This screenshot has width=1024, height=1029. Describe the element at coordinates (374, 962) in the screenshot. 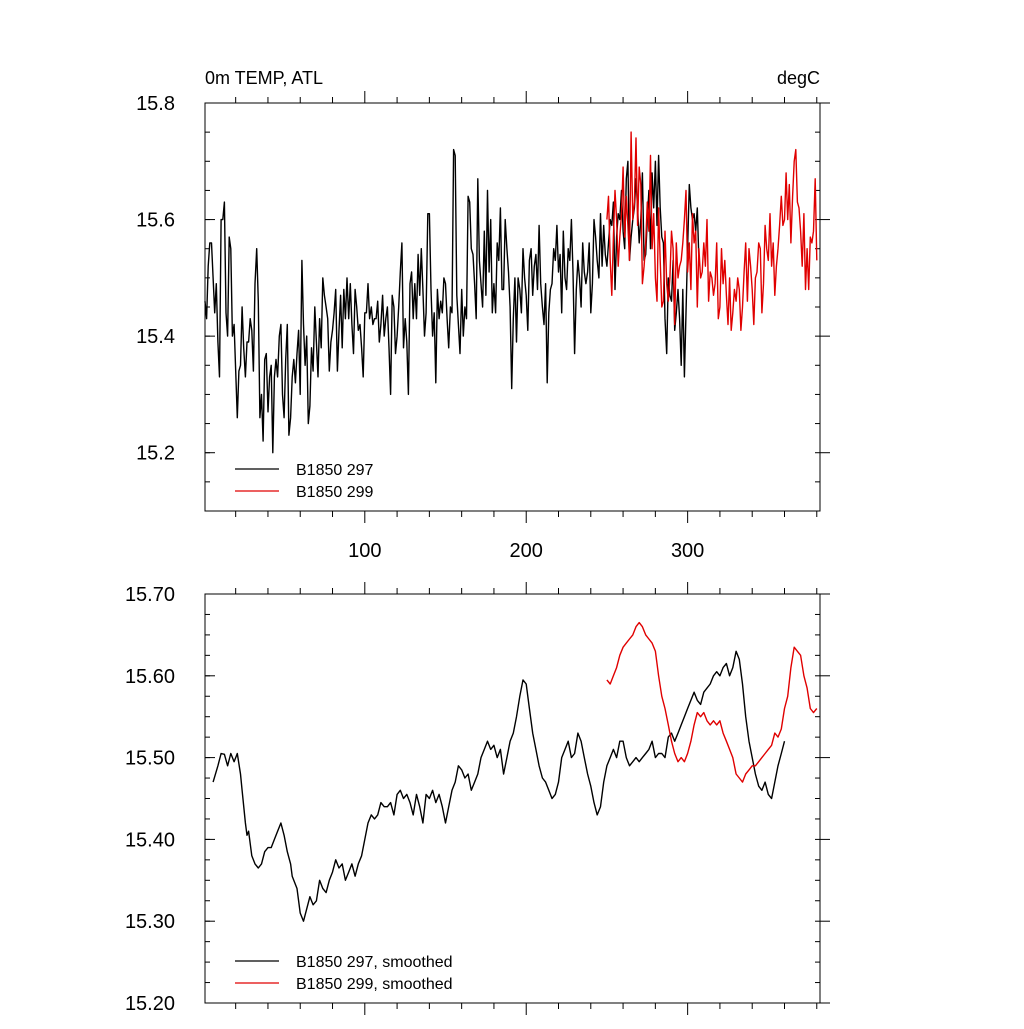

I see `legend-label-b1850-297-smoothed: B1850 297, smoothed` at that location.